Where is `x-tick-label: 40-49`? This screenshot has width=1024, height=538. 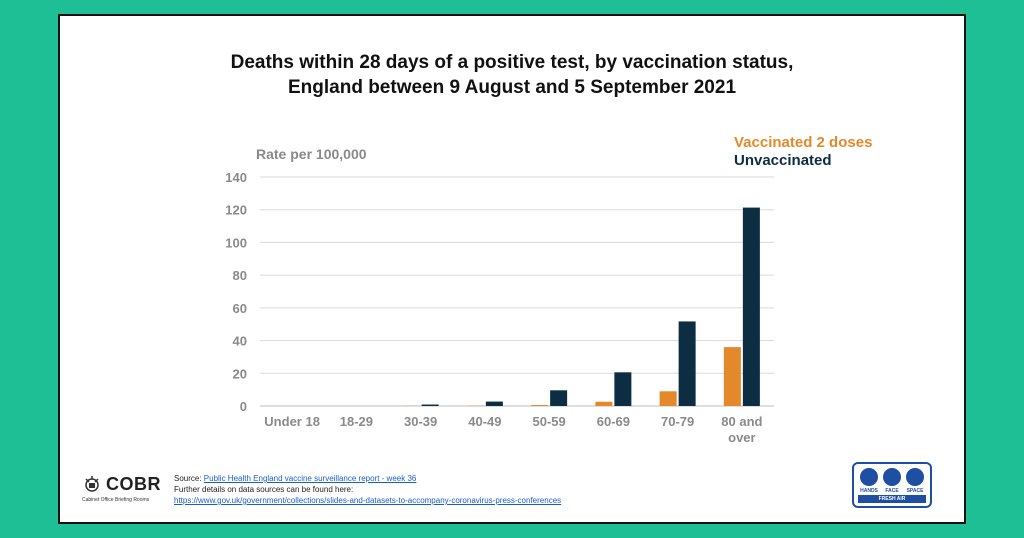 x-tick-label: 40-49 is located at coordinates (484, 421).